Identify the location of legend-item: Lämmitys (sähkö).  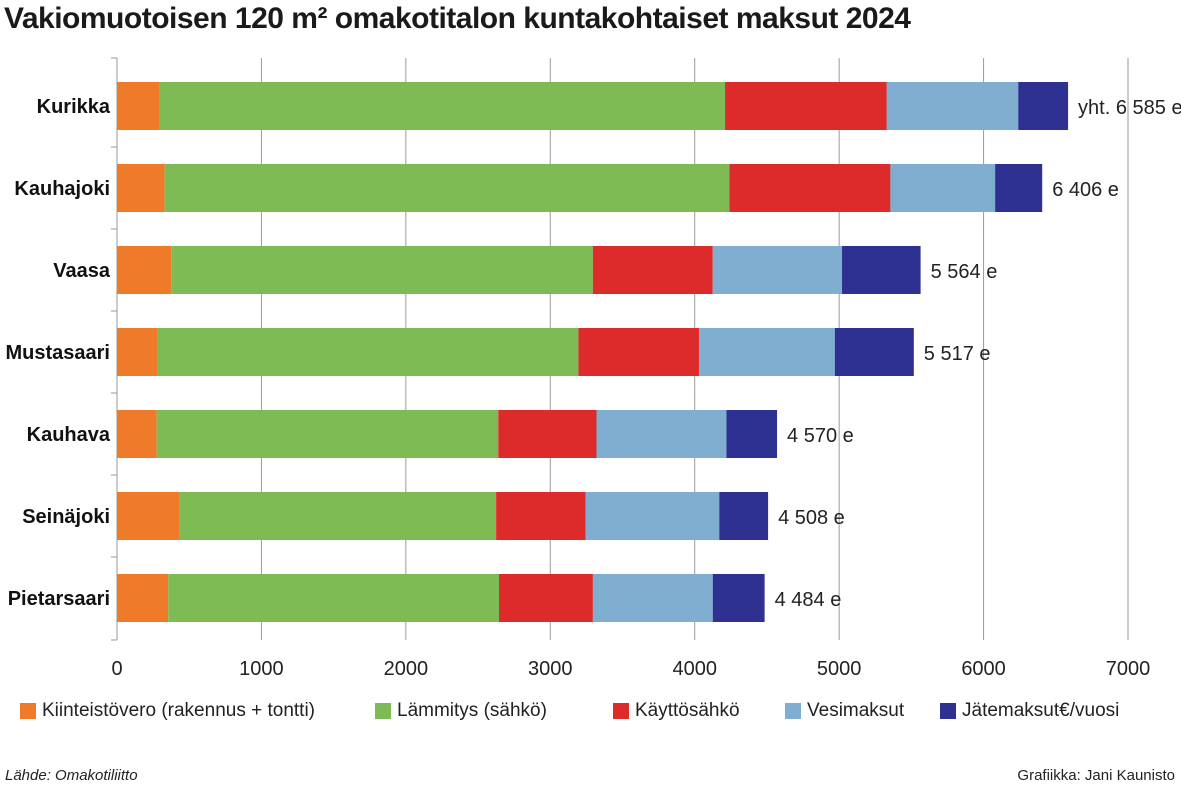
(494, 711).